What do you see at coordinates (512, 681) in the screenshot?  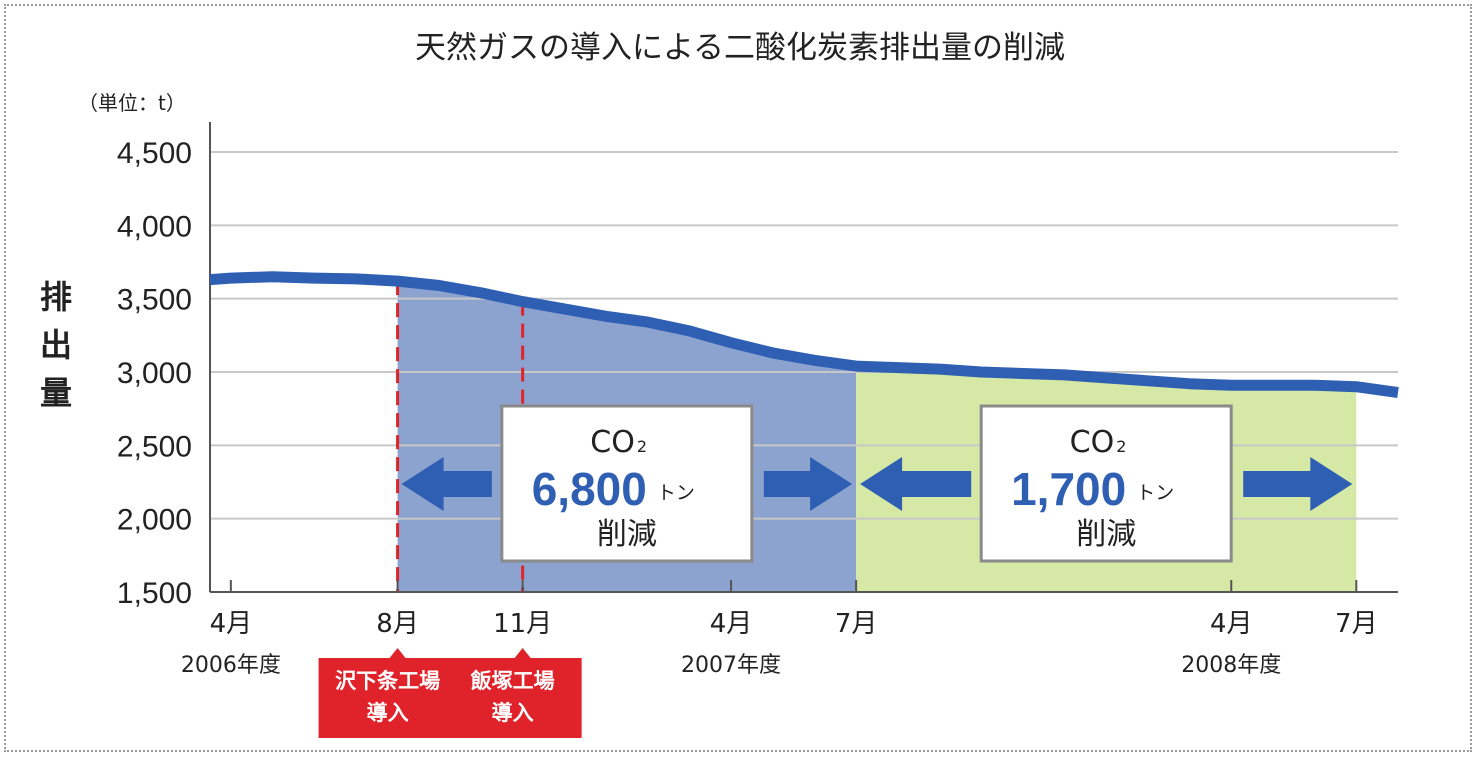 I see `event-label-text: 飯塚工場` at bounding box center [512, 681].